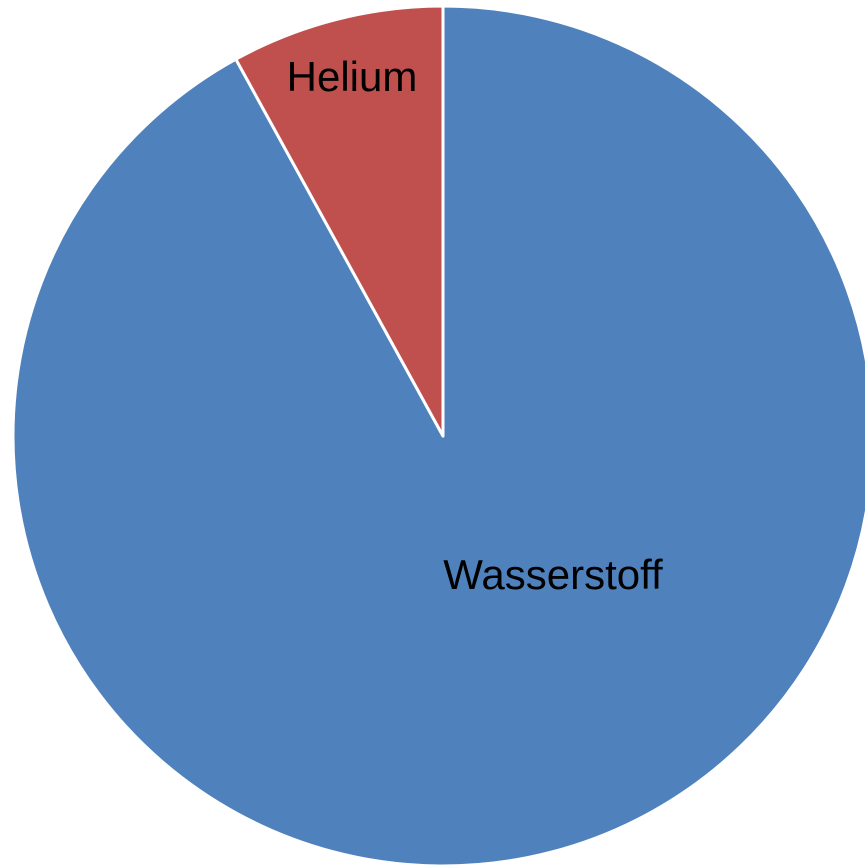 The image size is (865, 867). Describe the element at coordinates (553, 574) in the screenshot. I see `slice-label: Wasserstoff` at that location.